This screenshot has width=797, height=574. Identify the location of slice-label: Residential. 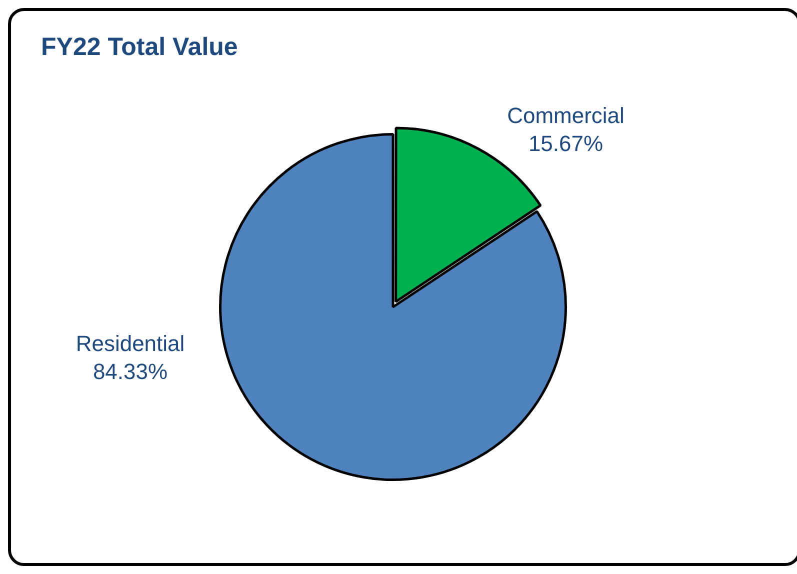
(130, 343).